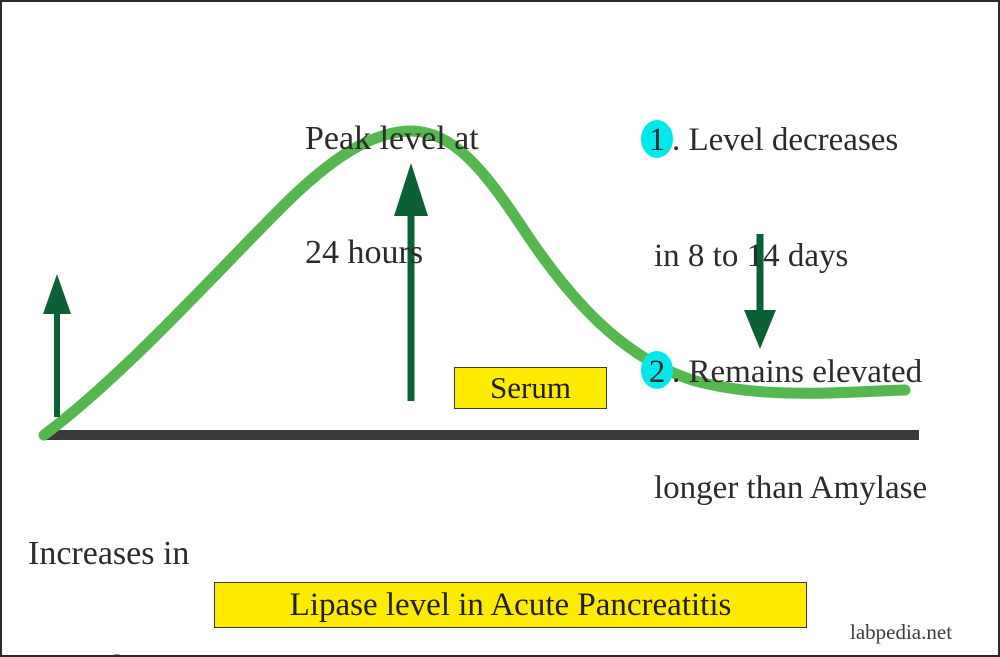 Image resolution: width=1000 pixels, height=657 pixels. I want to click on decrease-arrow-down, so click(760, 291).